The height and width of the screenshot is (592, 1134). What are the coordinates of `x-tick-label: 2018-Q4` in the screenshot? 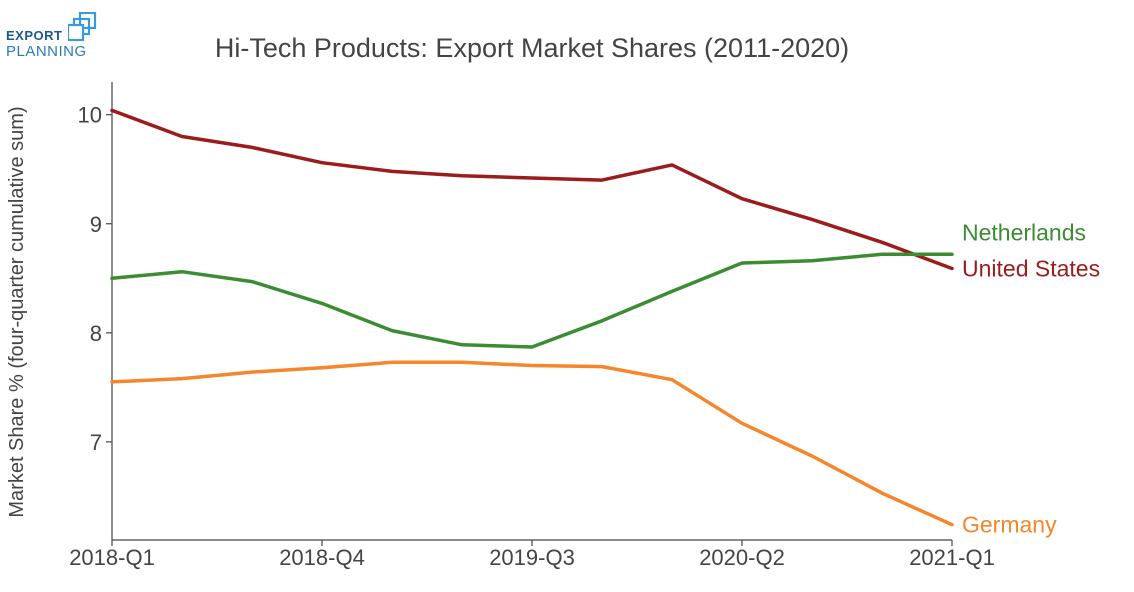 It's located at (322, 557).